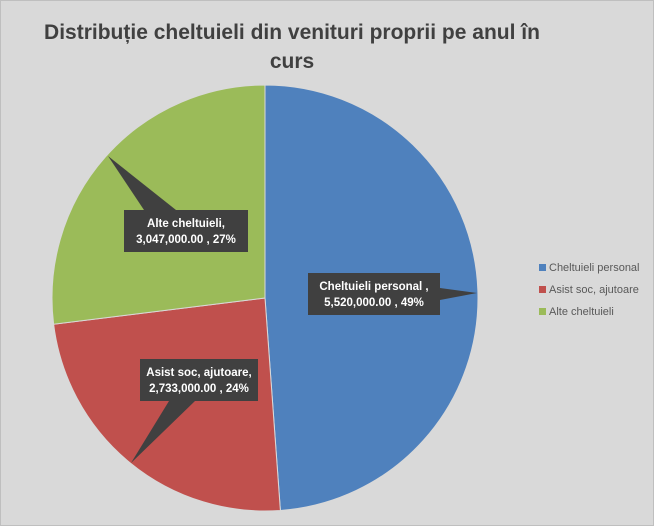  What do you see at coordinates (374, 294) in the screenshot?
I see `callout-box-cheltuieli-personal` at bounding box center [374, 294].